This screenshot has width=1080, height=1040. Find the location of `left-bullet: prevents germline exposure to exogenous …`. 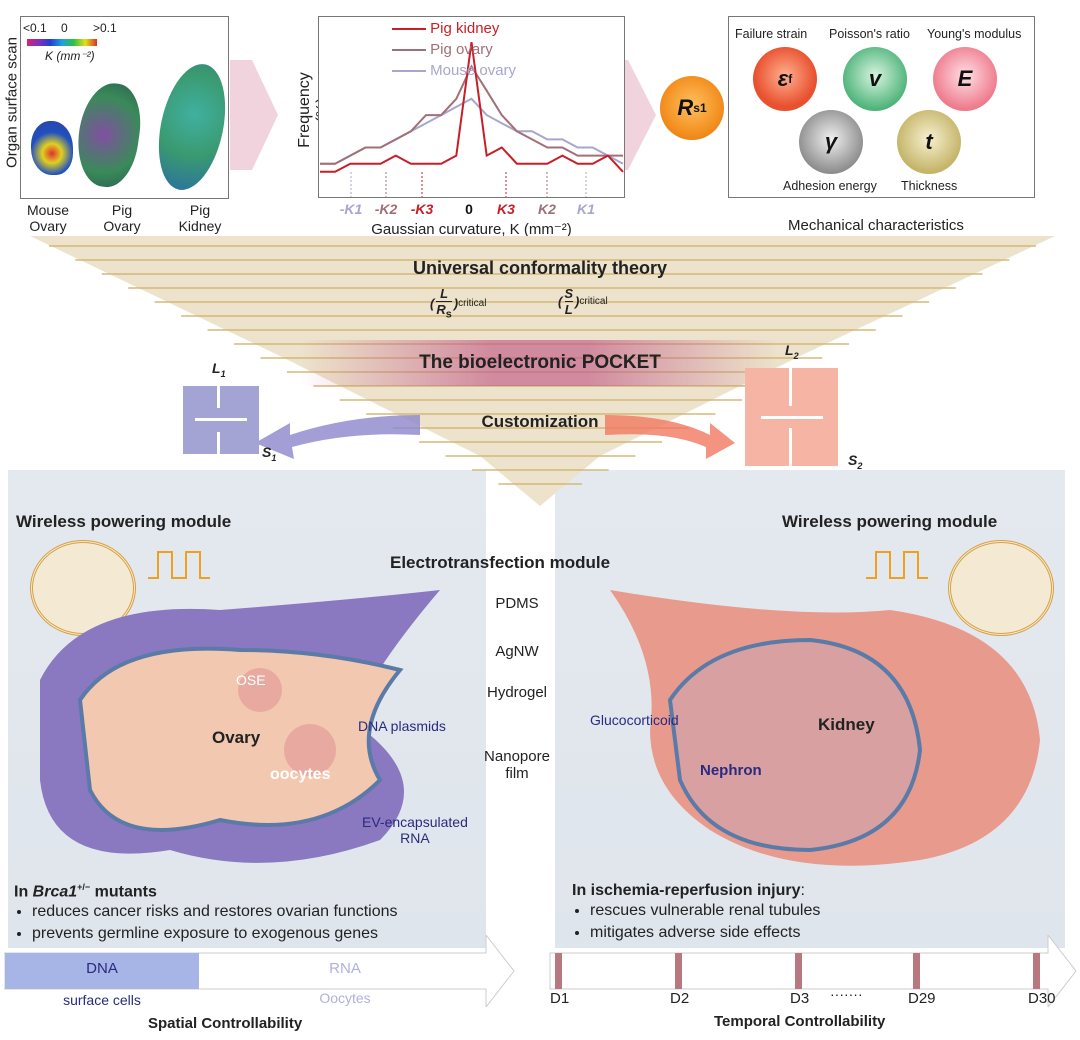

left-bullet: prevents germline exposure to exogenous … is located at coordinates (215, 934).